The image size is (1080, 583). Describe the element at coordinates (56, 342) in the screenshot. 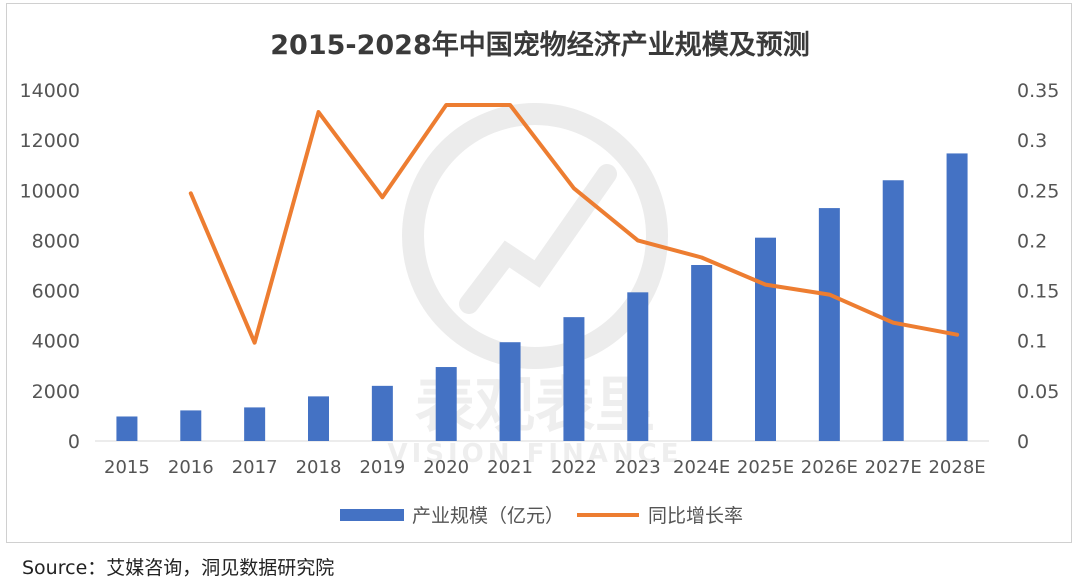

I see `y-left-tick-label: 4000` at that location.